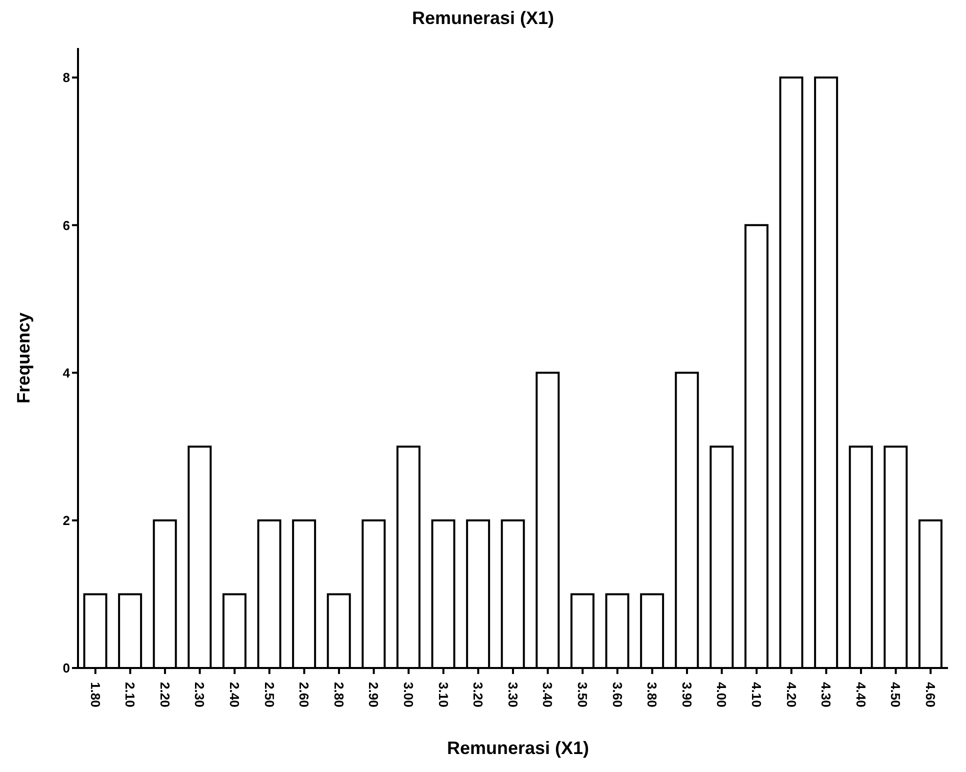 The image size is (966, 772). What do you see at coordinates (66, 225) in the screenshot?
I see `y-tick-label: 6` at bounding box center [66, 225].